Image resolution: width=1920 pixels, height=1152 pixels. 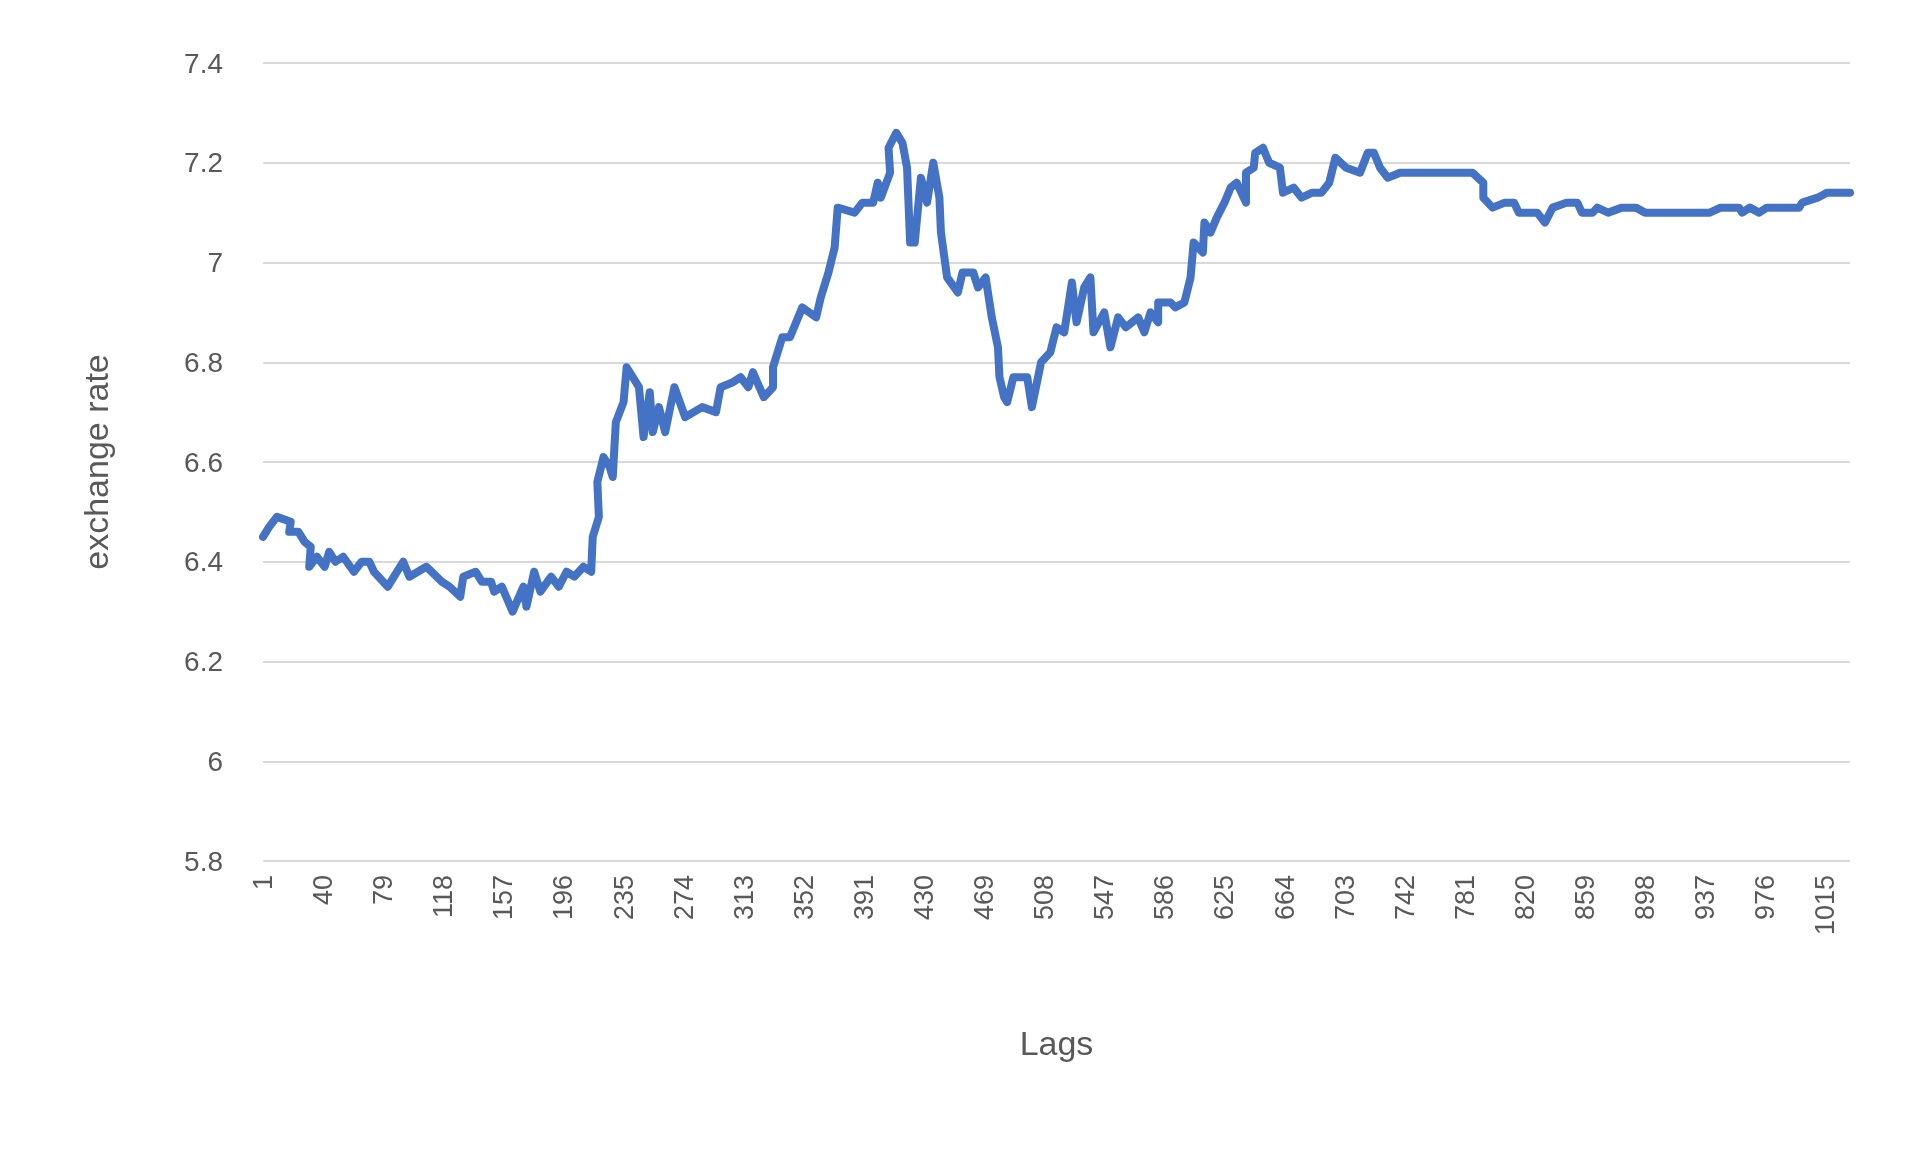 I want to click on x-tick-label: 625, so click(x=1224, y=898).